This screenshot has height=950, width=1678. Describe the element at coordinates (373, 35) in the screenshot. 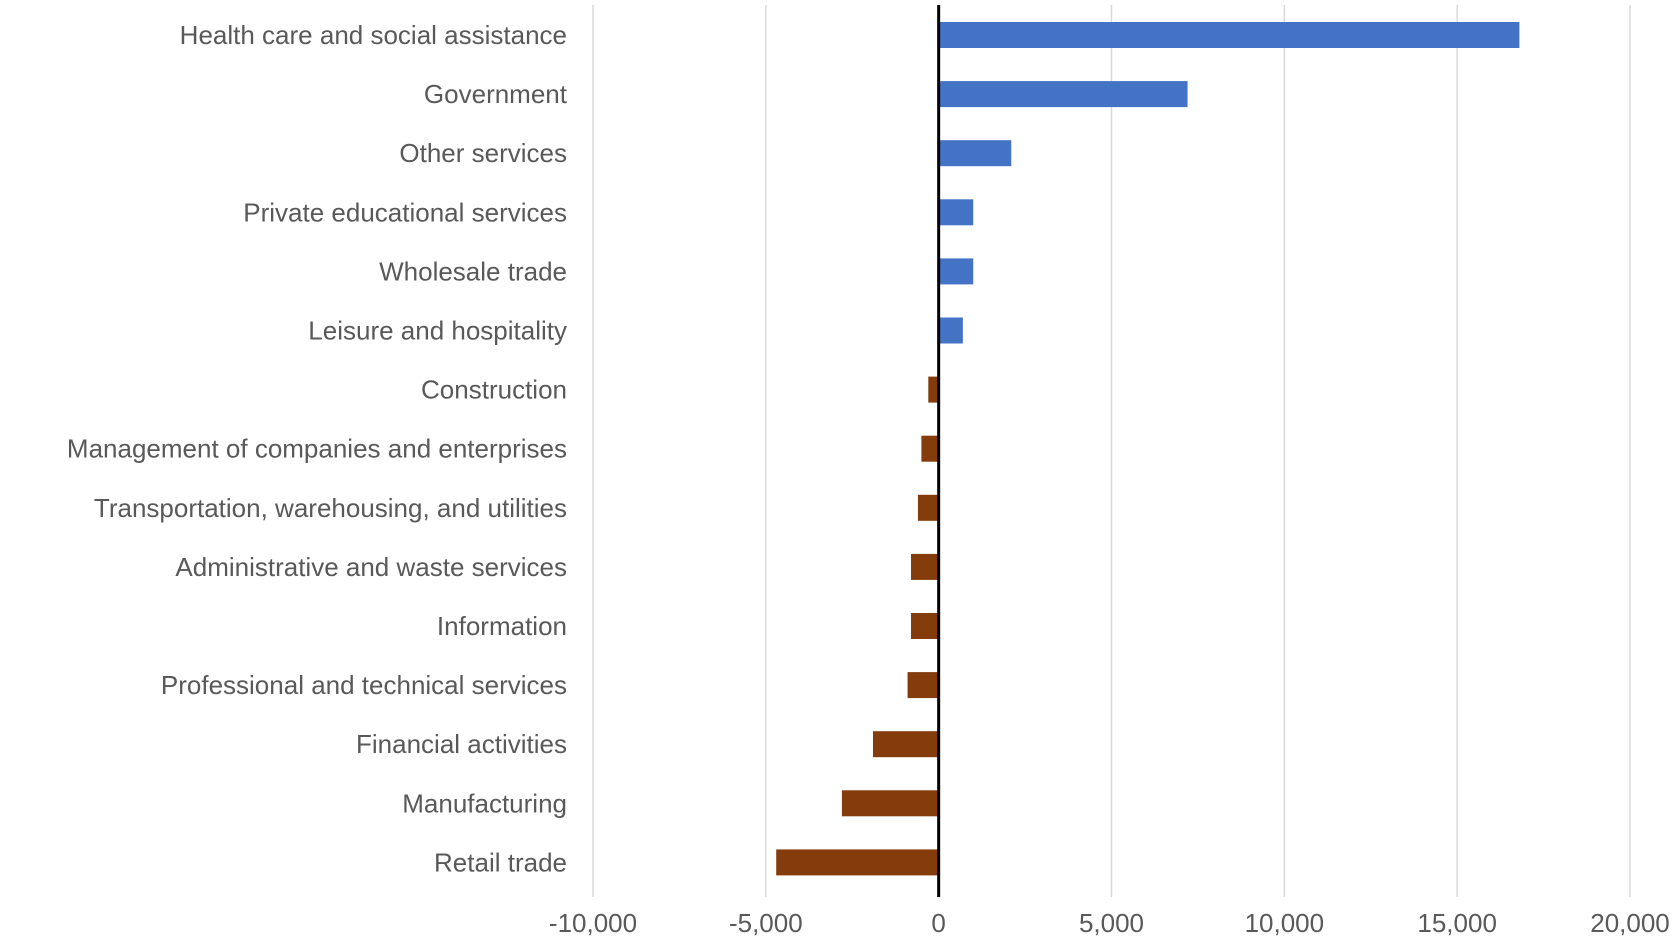

I see `category-label: Health care and social assistance` at that location.